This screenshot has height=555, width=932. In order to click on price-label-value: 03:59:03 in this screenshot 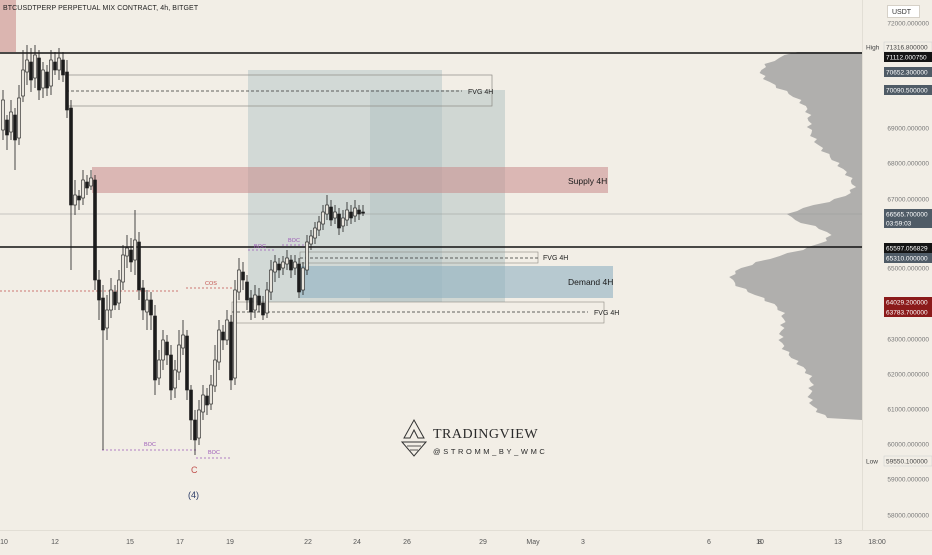, I will do `click(899, 224)`.